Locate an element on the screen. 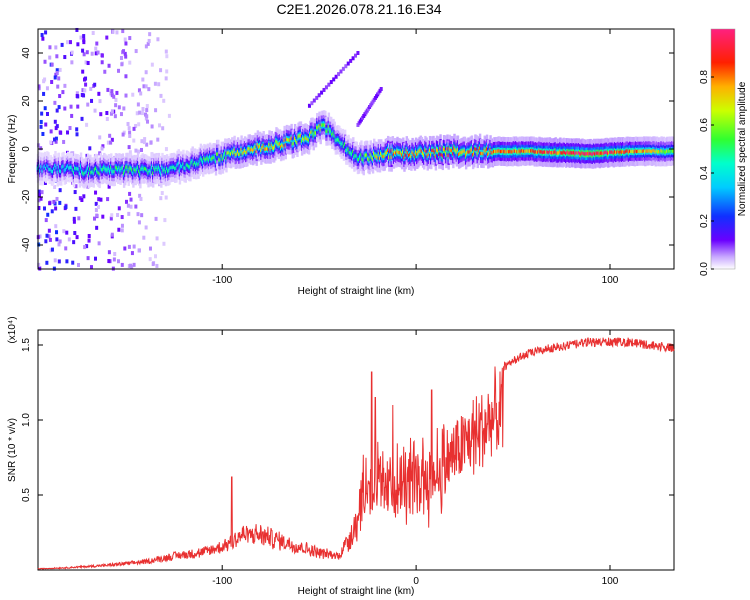 The image size is (750, 600). y-tick-label: 0 is located at coordinates (26, 149).